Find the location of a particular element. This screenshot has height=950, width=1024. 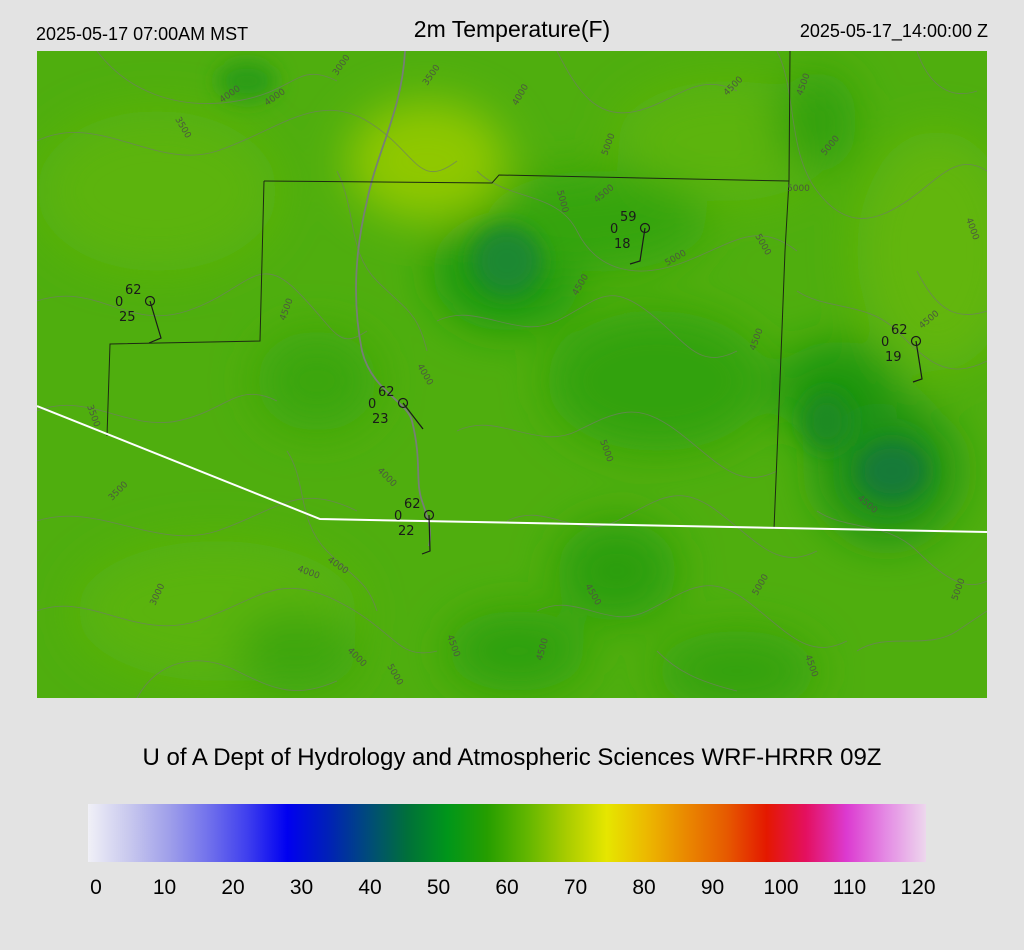

color-bar-tick-label: 40 is located at coordinates (370, 887).